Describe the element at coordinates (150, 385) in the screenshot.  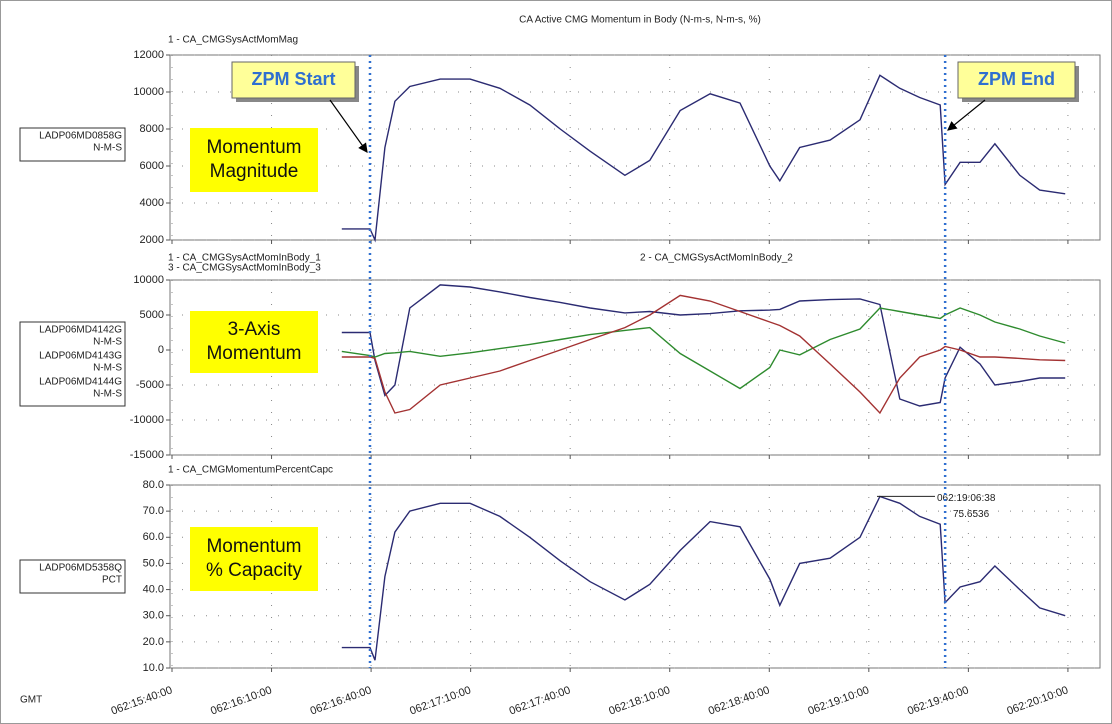
I see `y-tick-label: -5000` at that location.